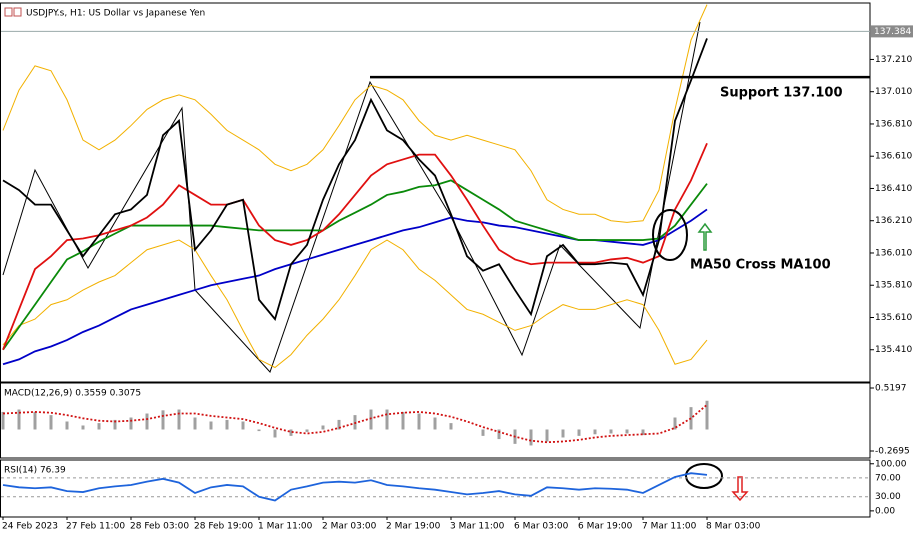  I want to click on down-arrow, so click(740, 489).